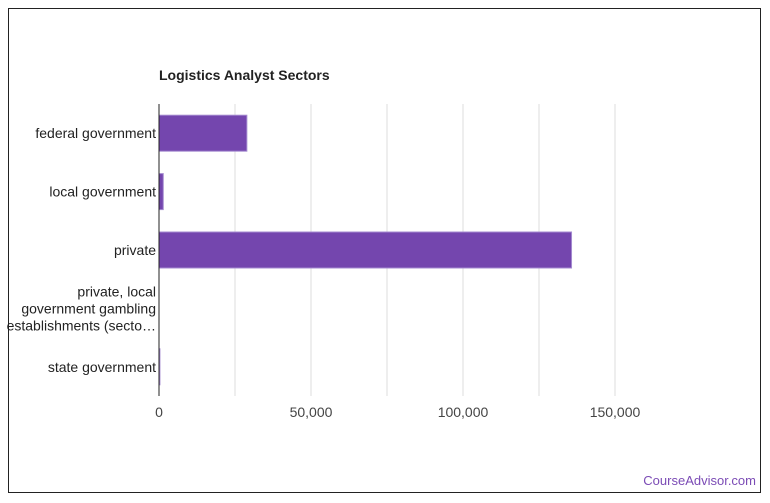 The image size is (770, 503). Describe the element at coordinates (463, 412) in the screenshot. I see `x-tick-label: 100,000` at that location.